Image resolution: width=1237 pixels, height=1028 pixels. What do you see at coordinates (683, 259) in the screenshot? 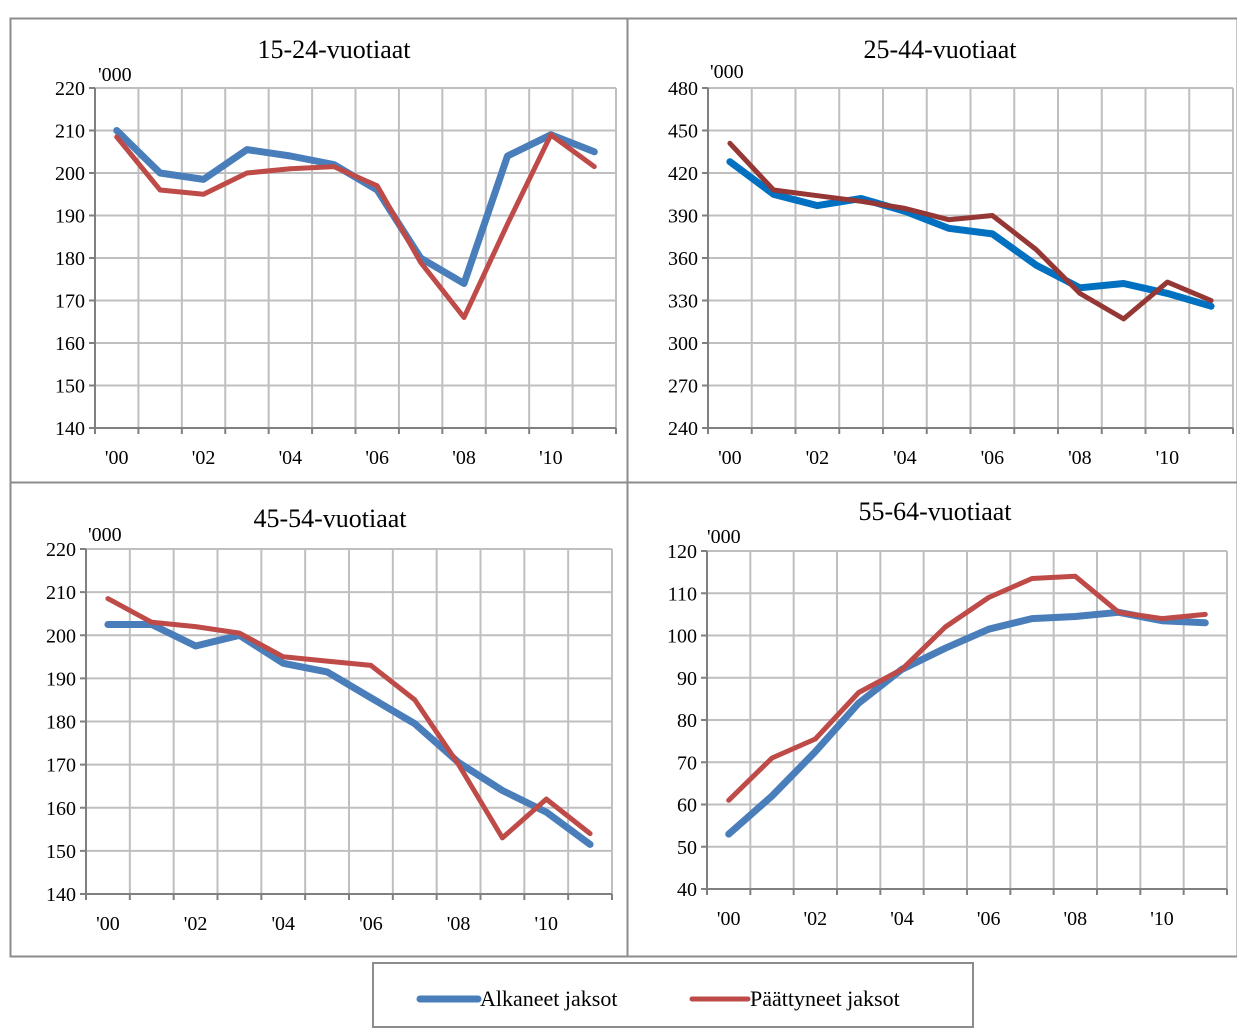
I see `y-tick-label: 360` at bounding box center [683, 259].